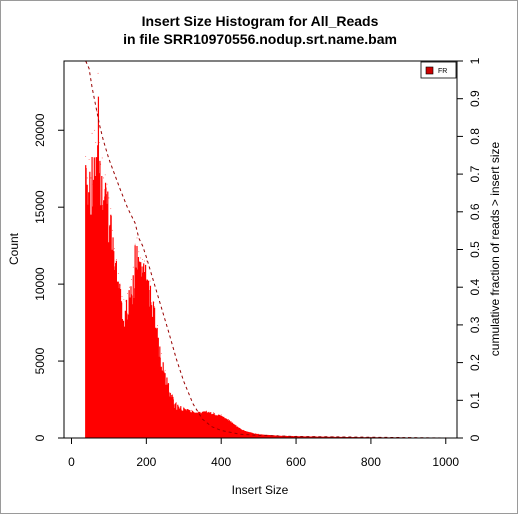 Image resolution: width=518 pixels, height=515 pixels. I want to click on y-tick-label-20000: 20000, so click(40, 130).